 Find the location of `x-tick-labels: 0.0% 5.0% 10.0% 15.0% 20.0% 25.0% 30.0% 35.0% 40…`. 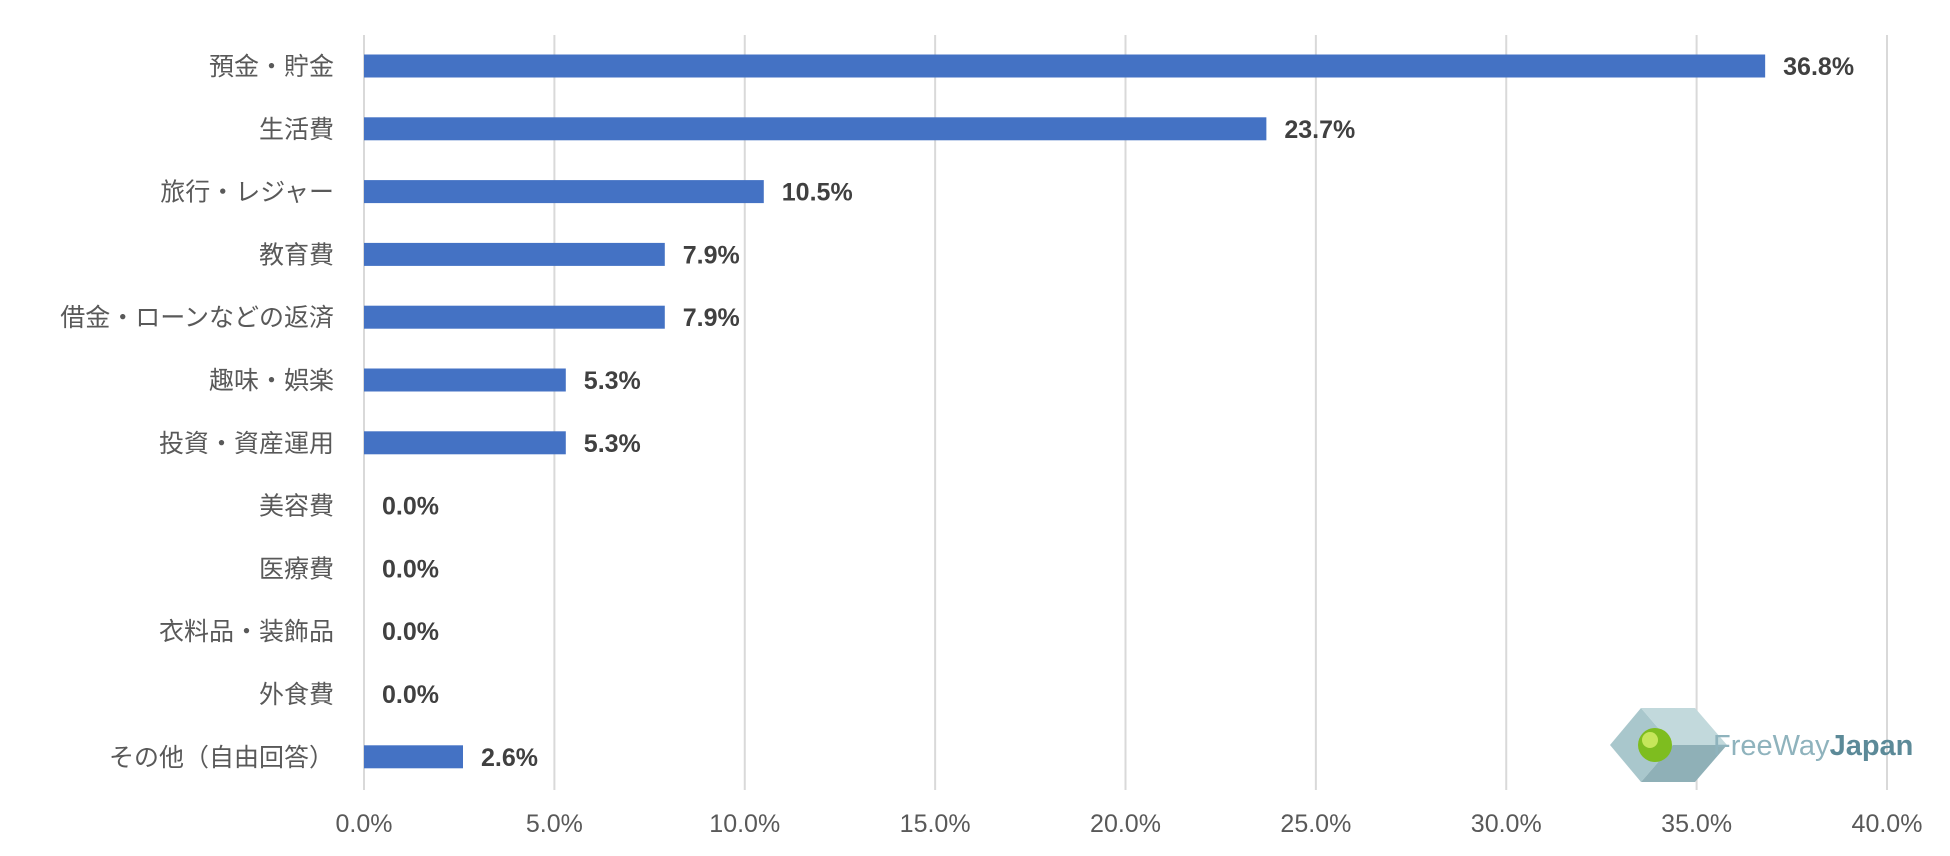

x-tick-labels: 0.0% 5.0% 10.0% 15.0% 20.0% 25.0% 30.0% 35.0% 40… is located at coordinates (1129, 824).